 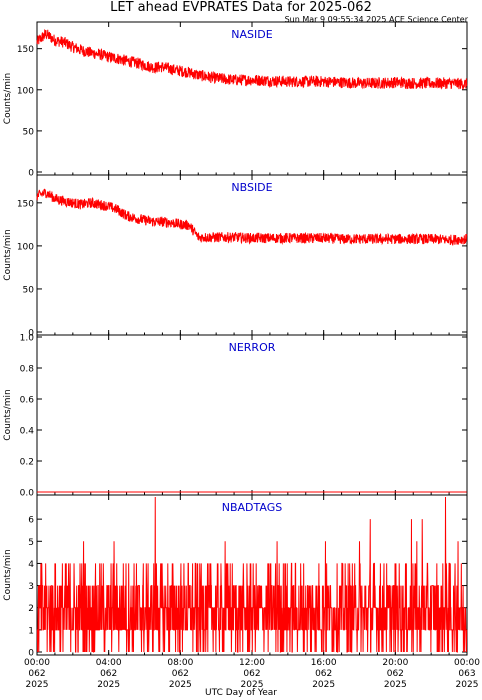 I want to click on panel-label-nbadtags: NBADTAGS, so click(x=252, y=507).